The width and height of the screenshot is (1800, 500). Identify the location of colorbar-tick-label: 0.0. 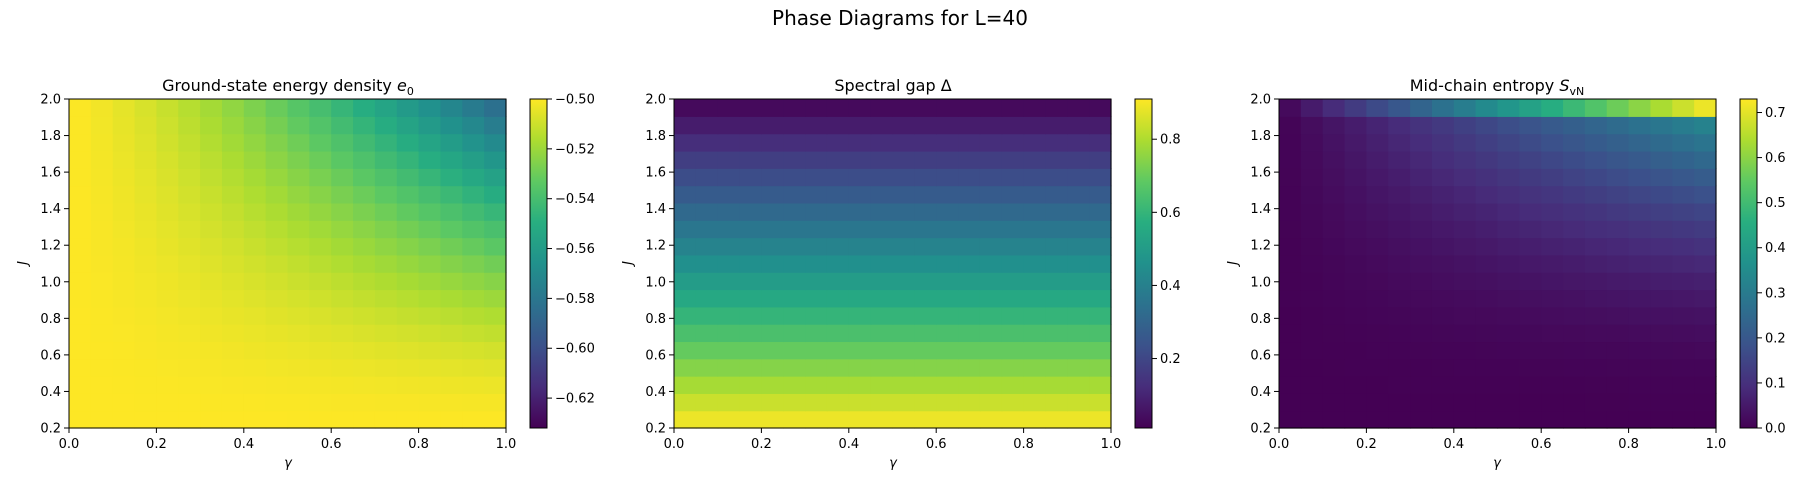
(1775, 429).